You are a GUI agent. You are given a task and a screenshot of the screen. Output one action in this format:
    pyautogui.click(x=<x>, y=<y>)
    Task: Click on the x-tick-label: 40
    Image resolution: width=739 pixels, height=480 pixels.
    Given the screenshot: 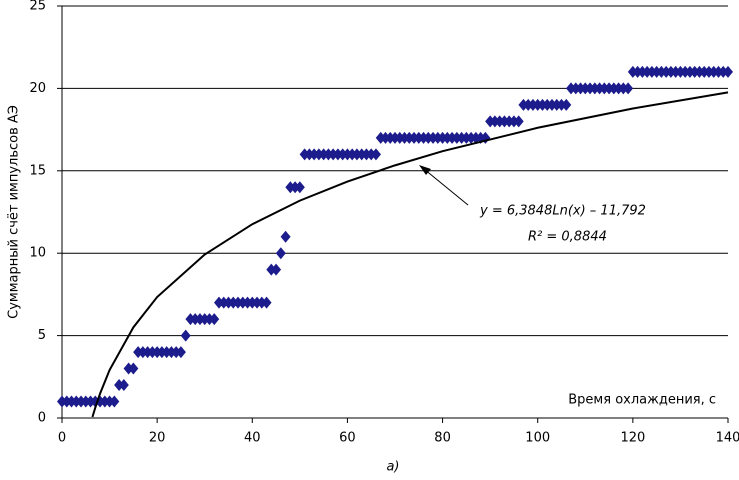 What is the action you would take?
    pyautogui.click(x=252, y=438)
    